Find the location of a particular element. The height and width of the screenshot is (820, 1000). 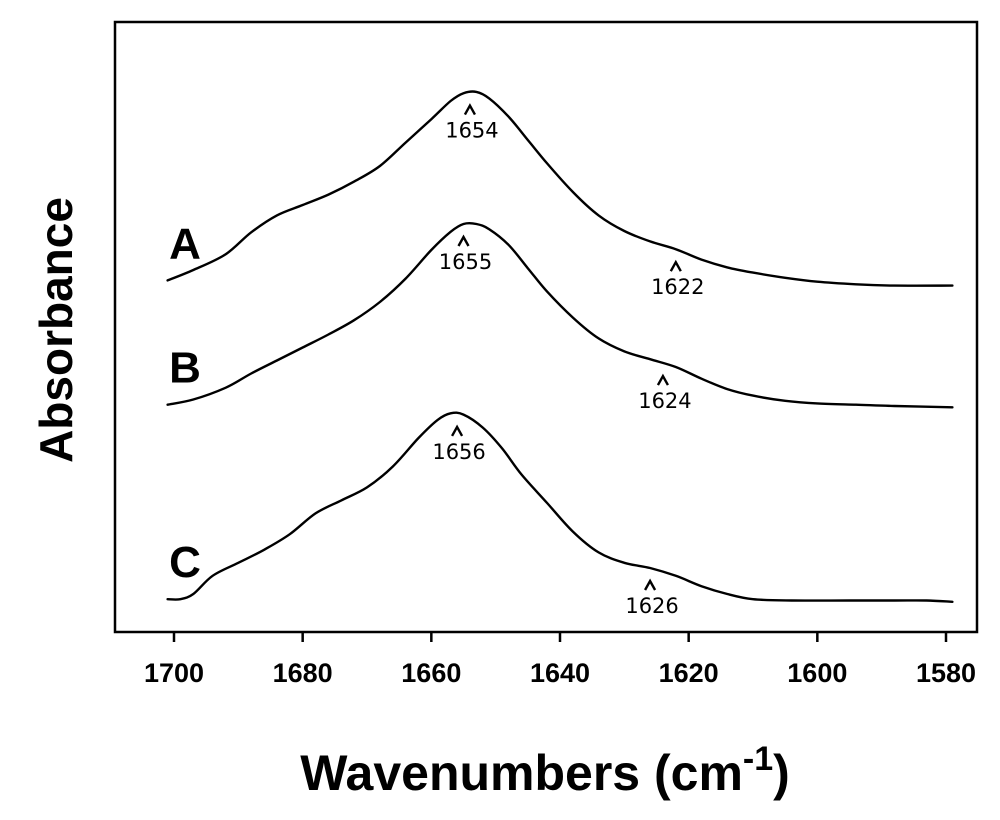

series-label-c: C is located at coordinates (185, 562).